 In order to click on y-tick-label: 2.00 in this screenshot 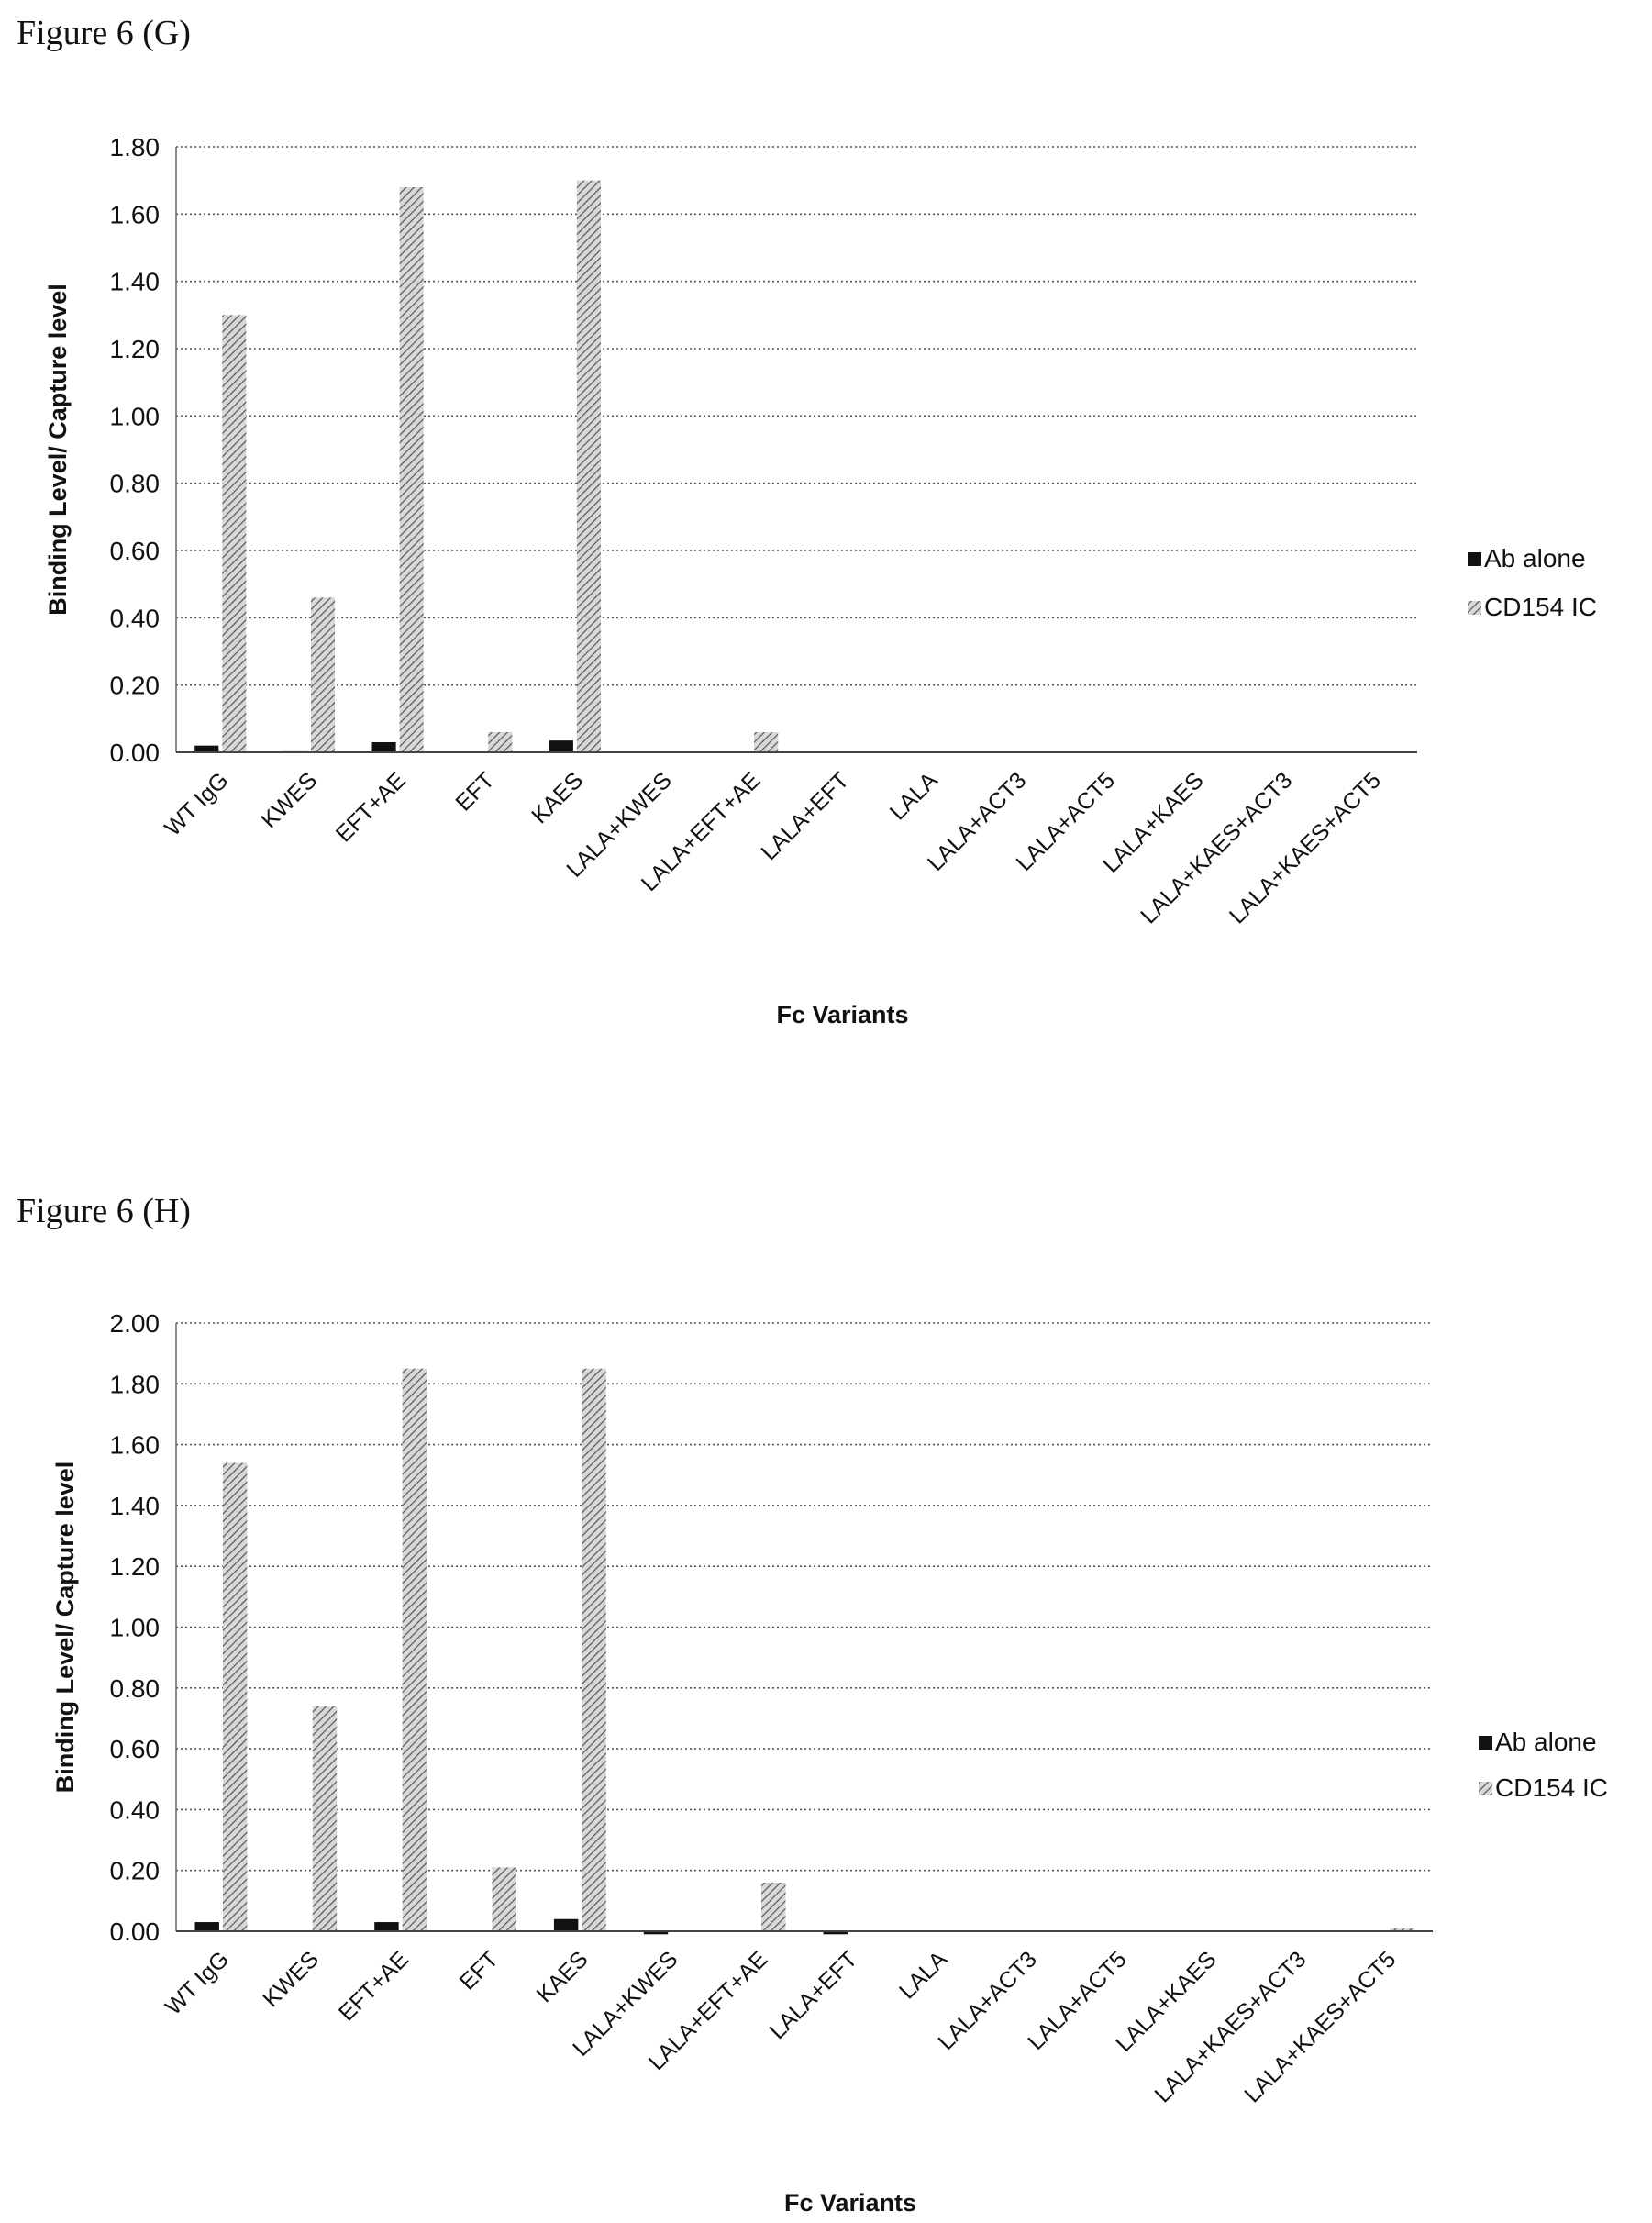, I will do `click(135, 1323)`.